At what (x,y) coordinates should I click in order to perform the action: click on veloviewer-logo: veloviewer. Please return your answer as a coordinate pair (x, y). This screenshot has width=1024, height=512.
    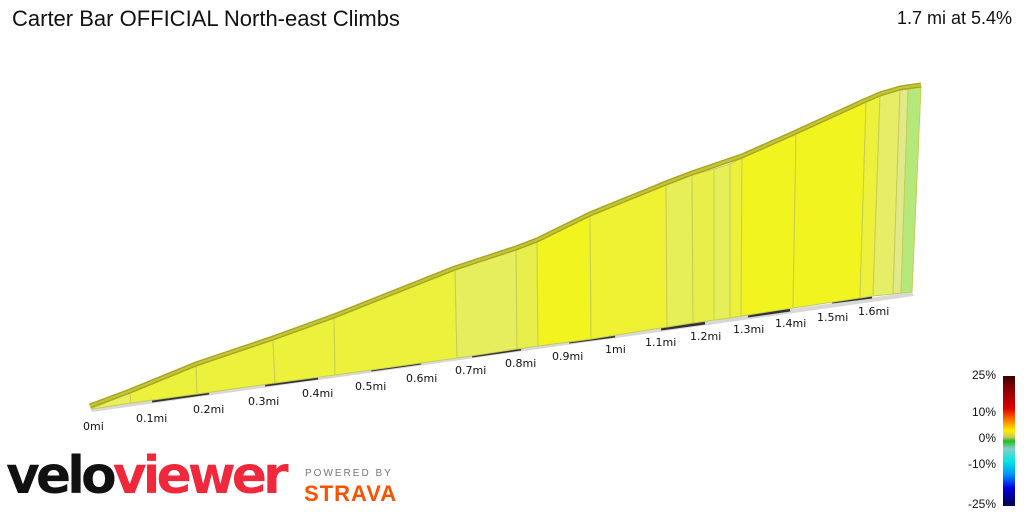
    Looking at the image, I should click on (147, 476).